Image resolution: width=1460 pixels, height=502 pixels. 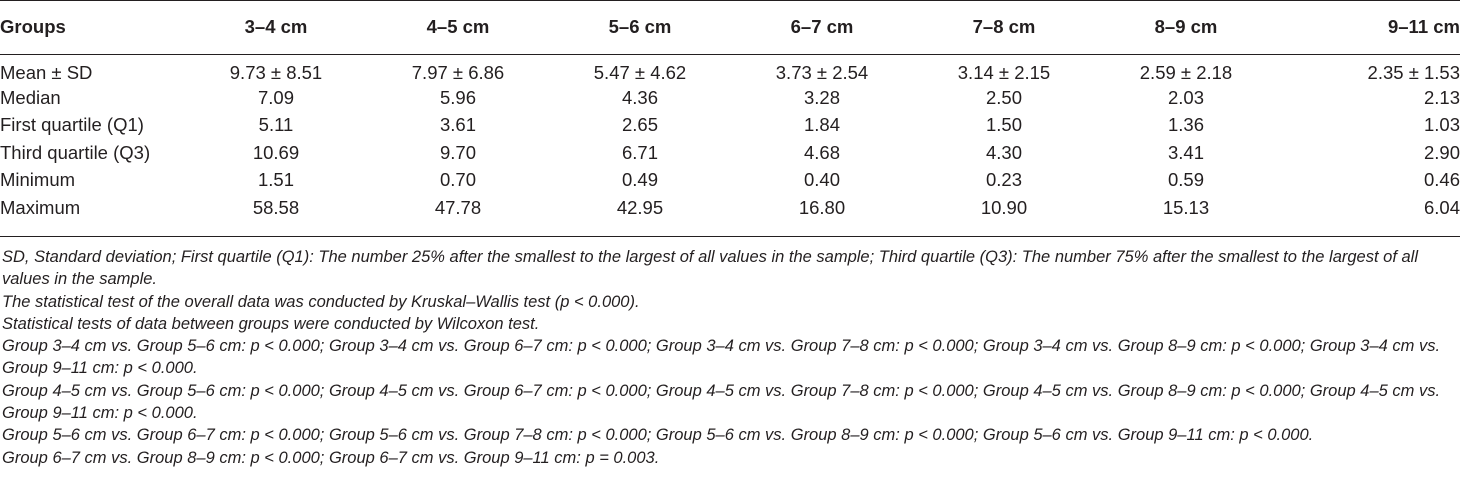 I want to click on table-cell: 1.84, so click(x=821, y=125).